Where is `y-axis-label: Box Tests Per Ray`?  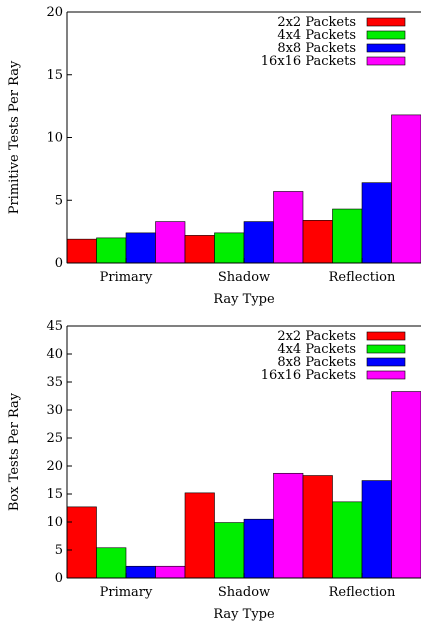 y-axis-label: Box Tests Per Ray is located at coordinates (14, 451).